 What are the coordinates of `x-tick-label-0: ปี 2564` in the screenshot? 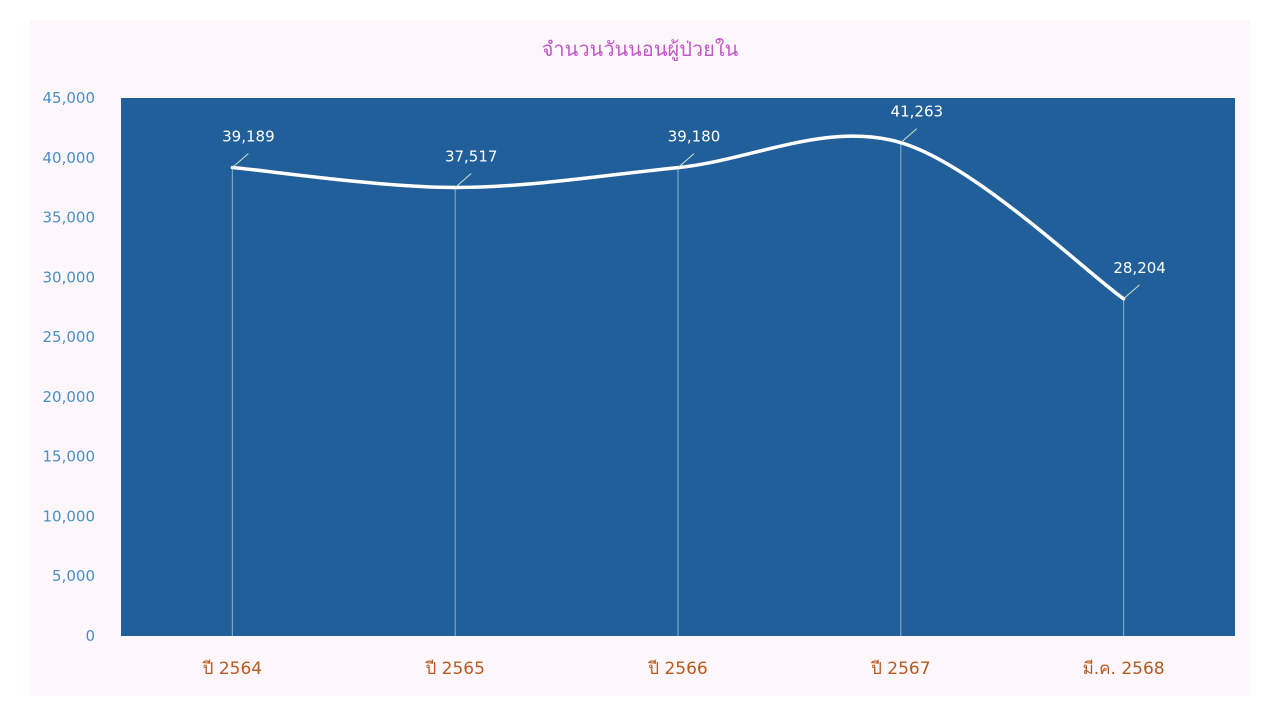 It's located at (232, 669).